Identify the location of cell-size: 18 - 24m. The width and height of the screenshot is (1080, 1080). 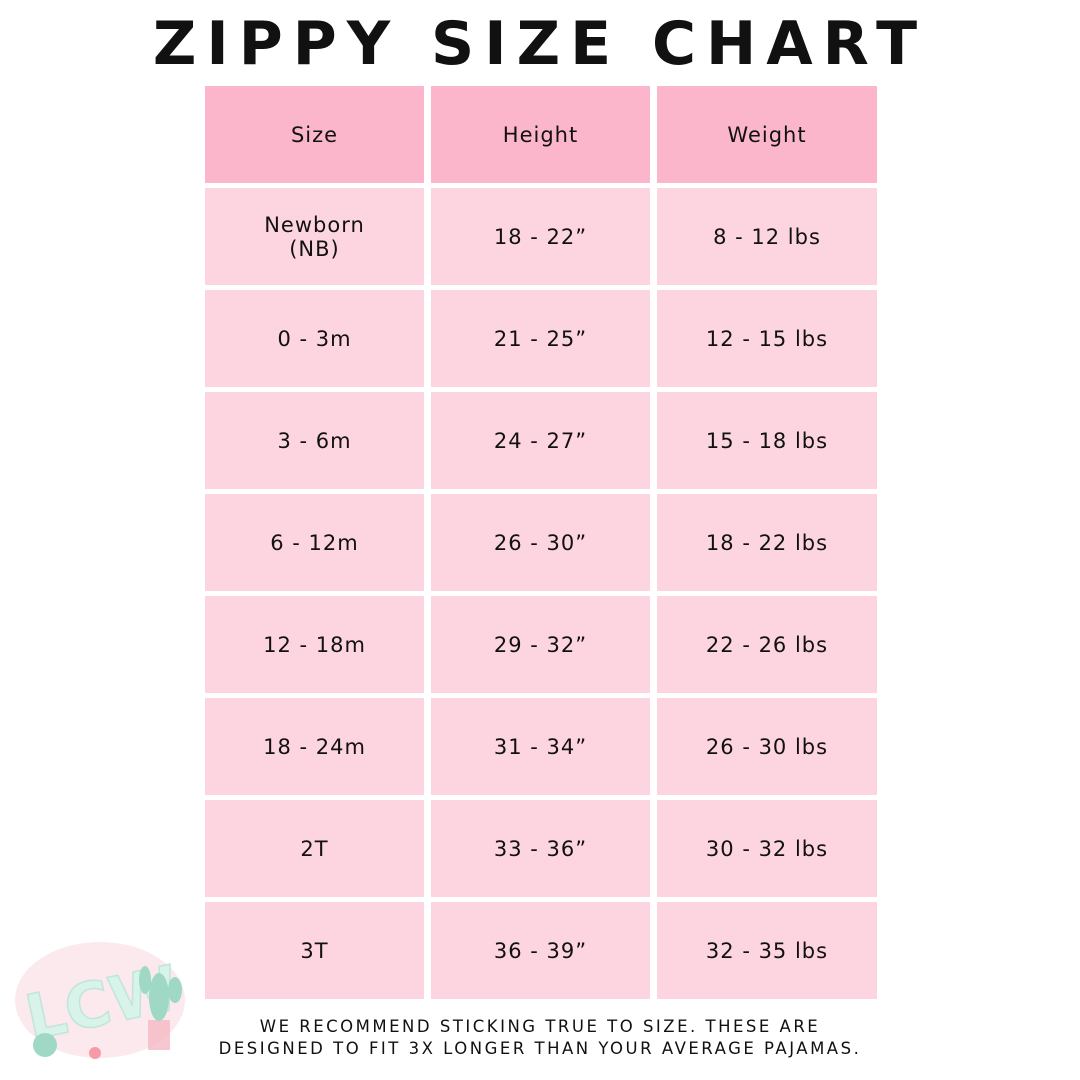
(314, 746).